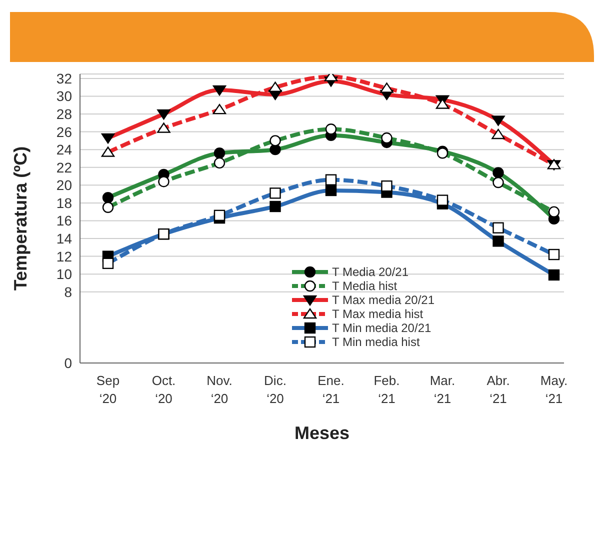 The width and height of the screenshot is (604, 537). I want to click on x-tick-label: Abr. ‘21, so click(498, 389).